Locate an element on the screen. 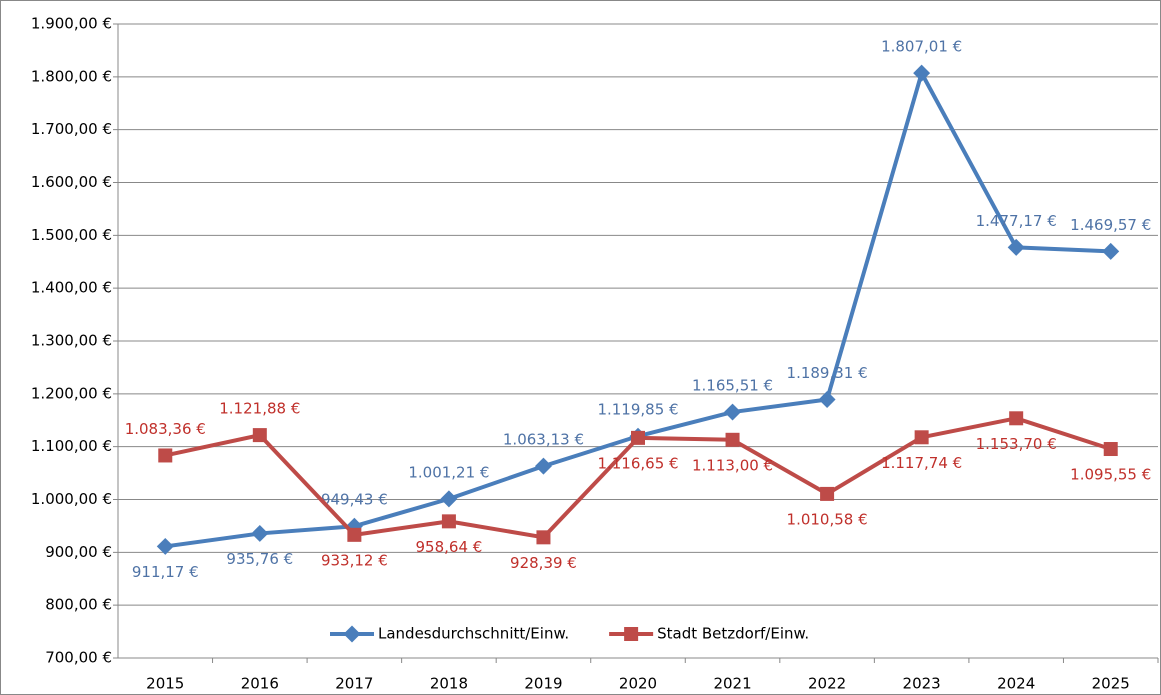 The image size is (1161, 695). data-label: 1.117,74 € is located at coordinates (921, 463).